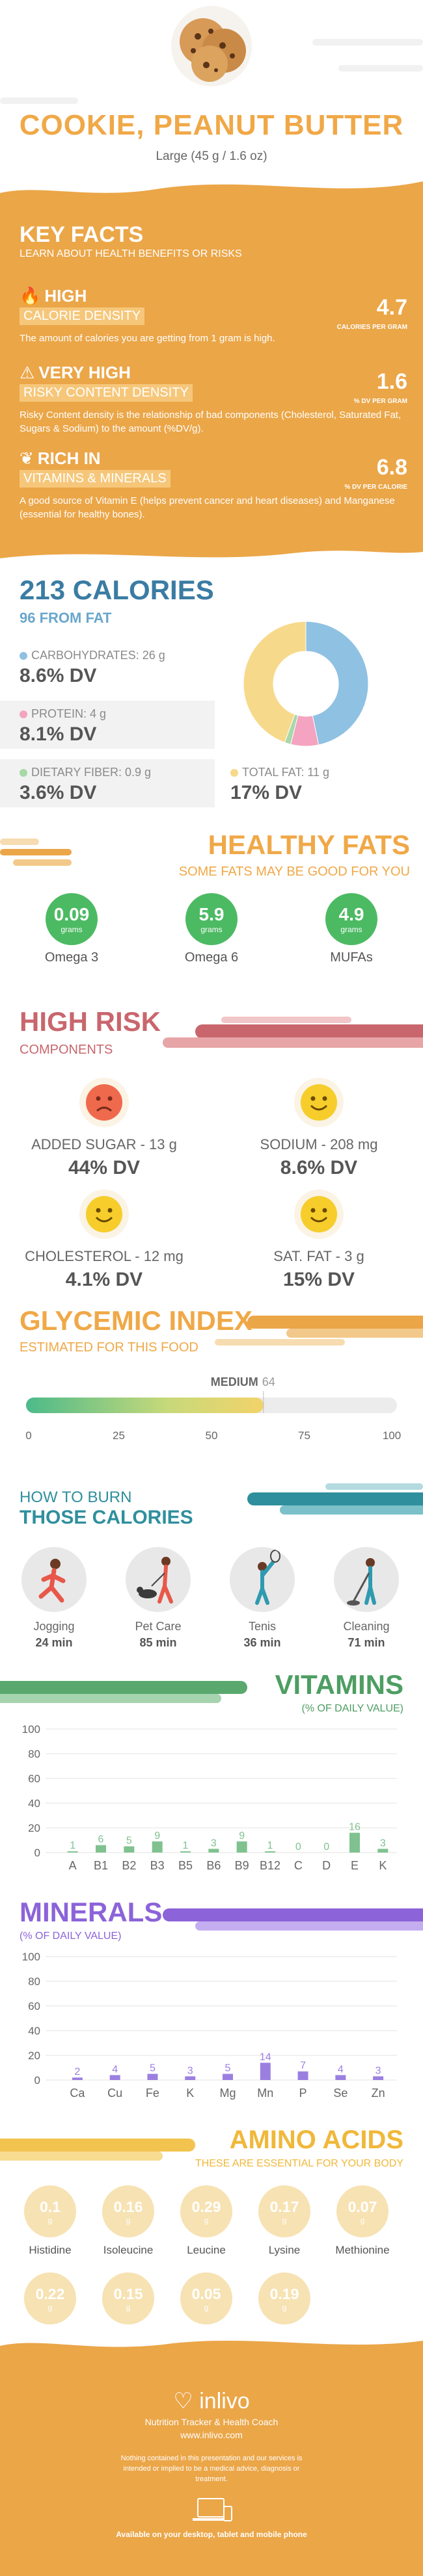  What do you see at coordinates (316, 2140) in the screenshot?
I see `amino-title: AMINO ACIDS` at bounding box center [316, 2140].